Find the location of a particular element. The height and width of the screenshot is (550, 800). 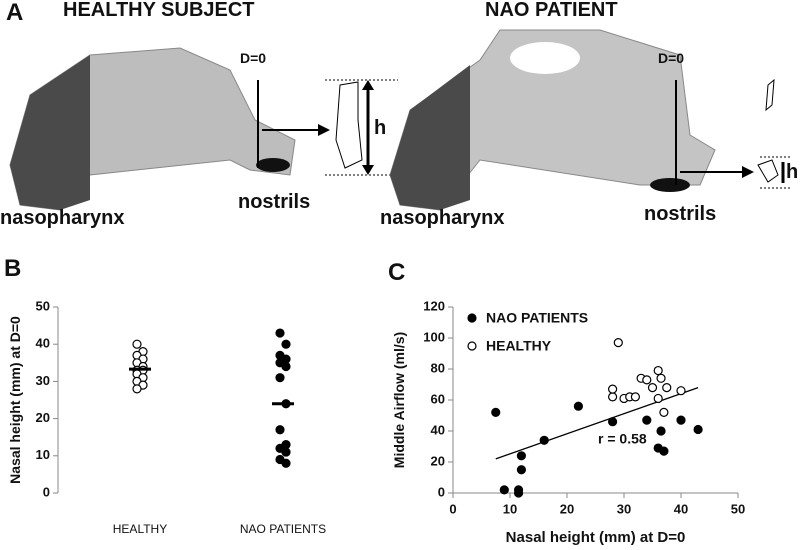

y-tick-label: 30 is located at coordinates (43, 380).